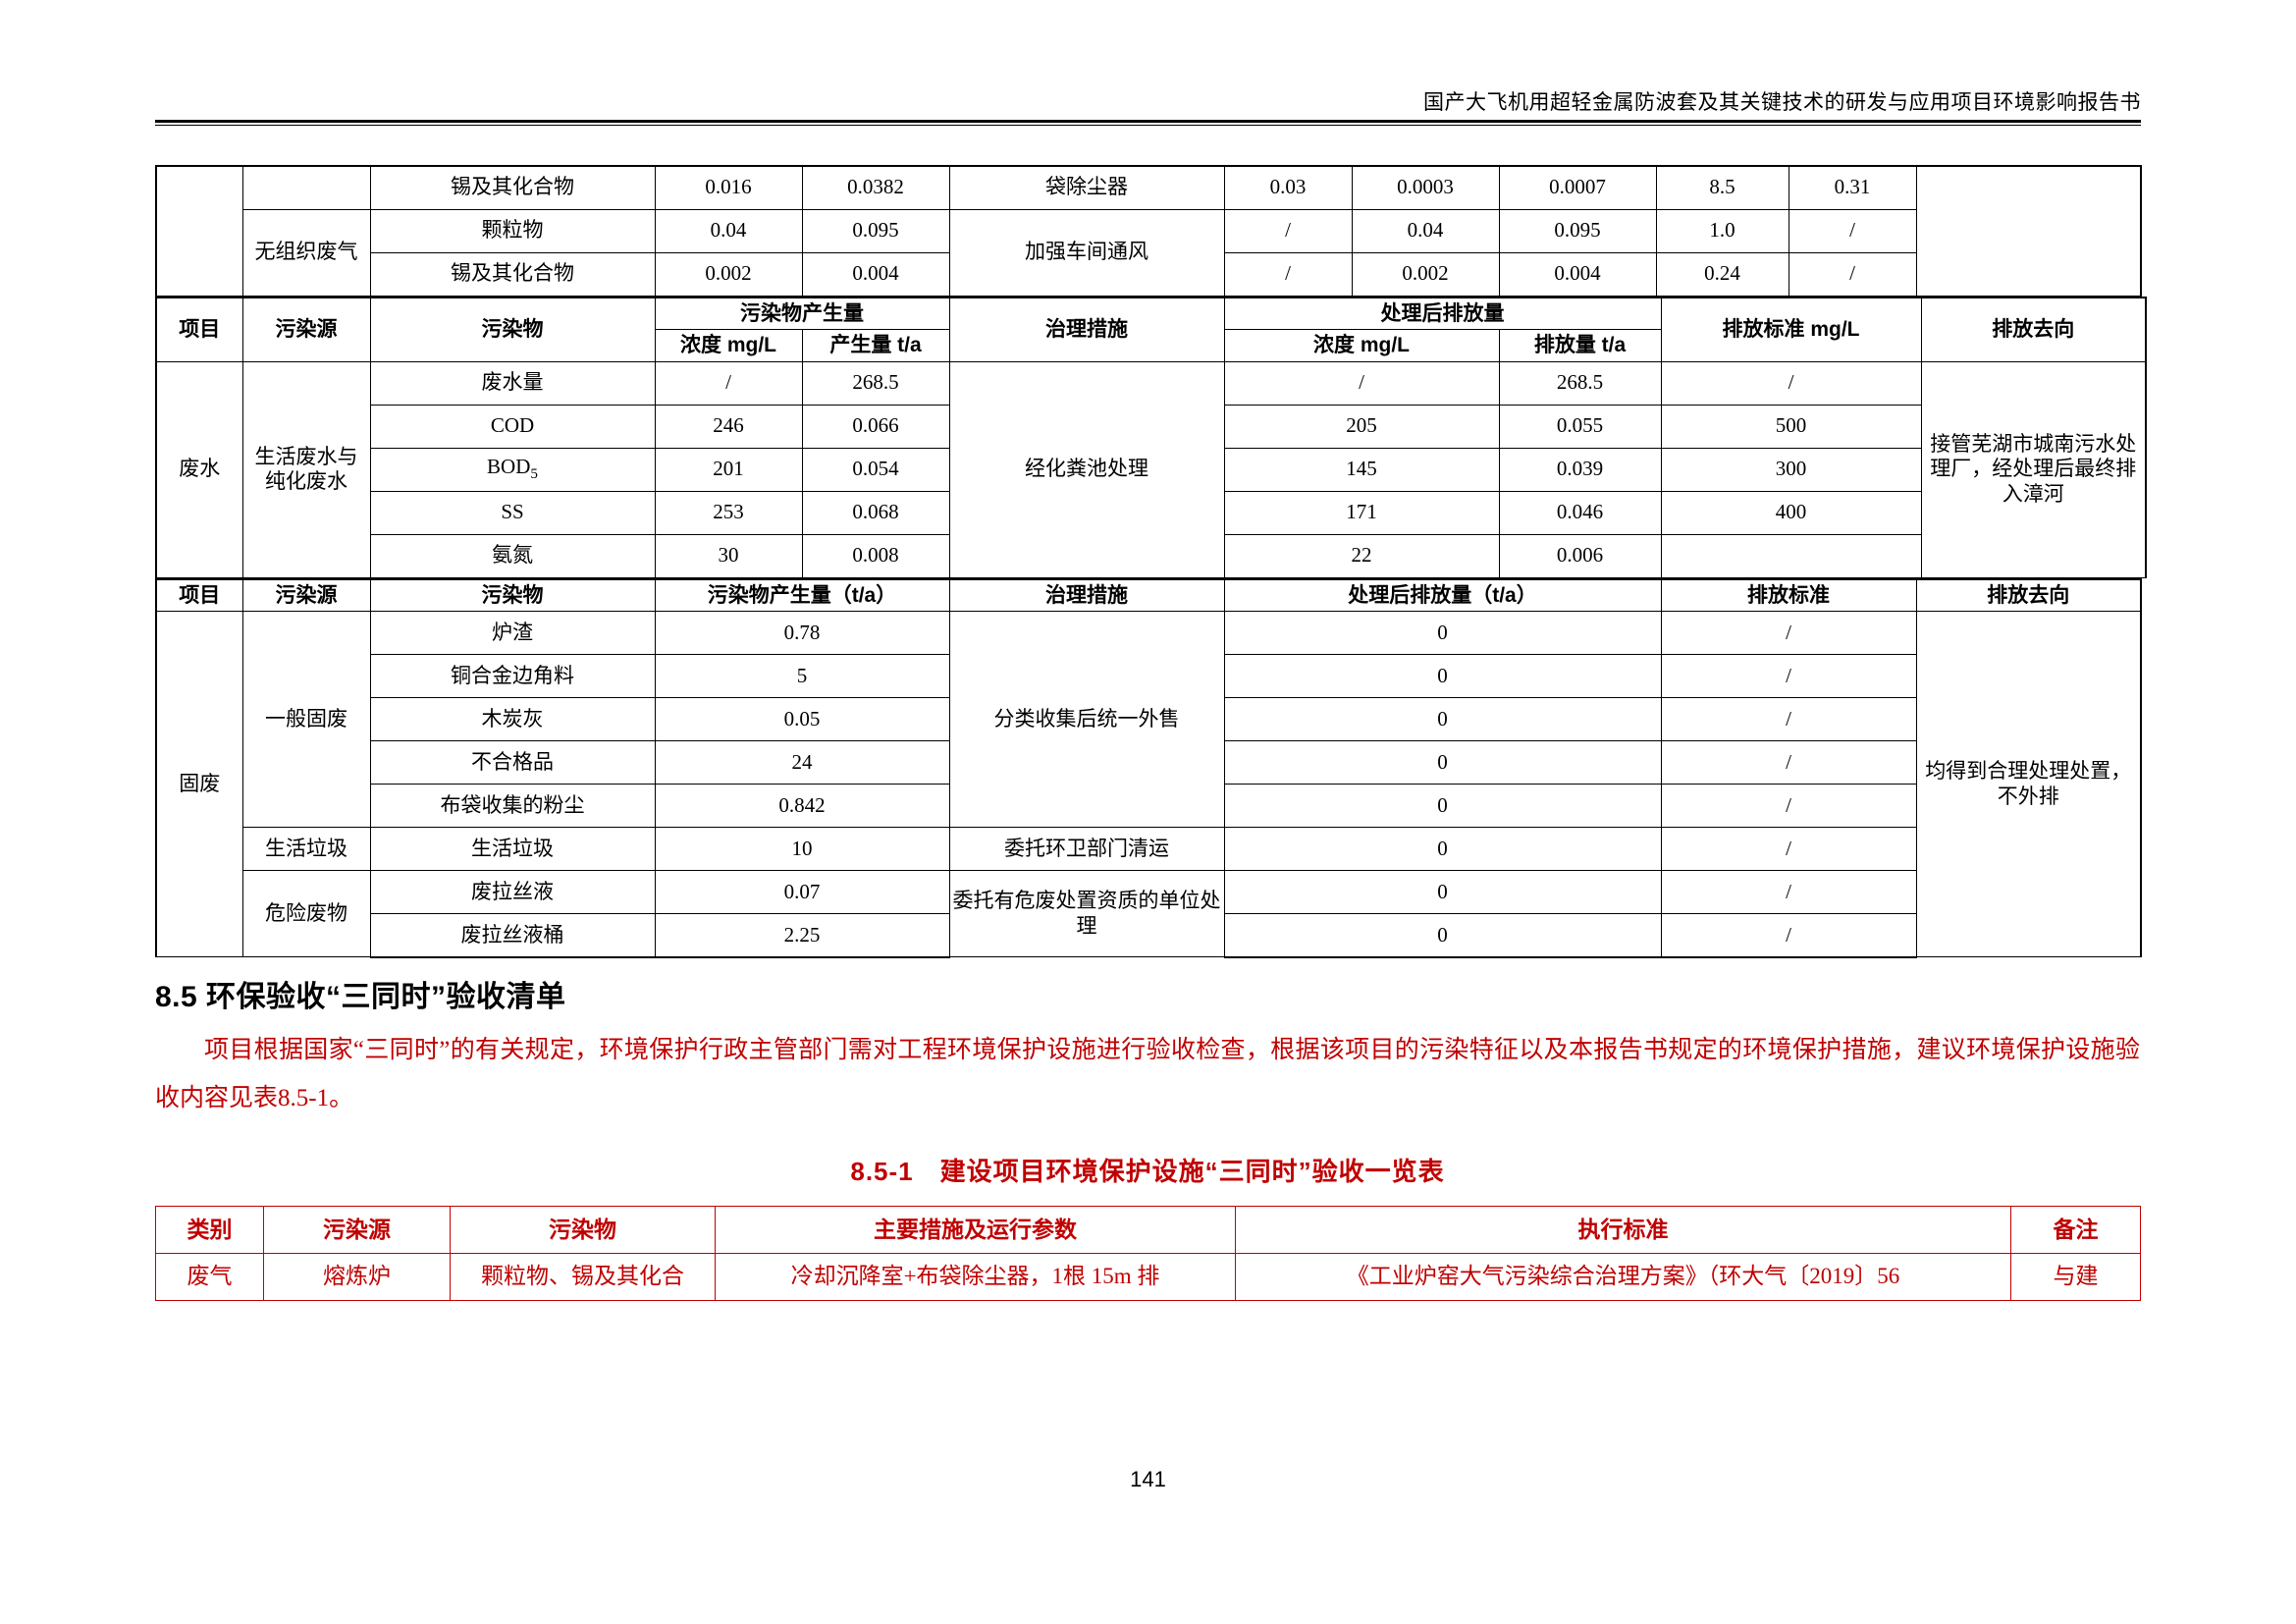 The image size is (2296, 1624). Describe the element at coordinates (583, 1230) in the screenshot. I see `acceptance-header-pollutant: 污染物` at that location.